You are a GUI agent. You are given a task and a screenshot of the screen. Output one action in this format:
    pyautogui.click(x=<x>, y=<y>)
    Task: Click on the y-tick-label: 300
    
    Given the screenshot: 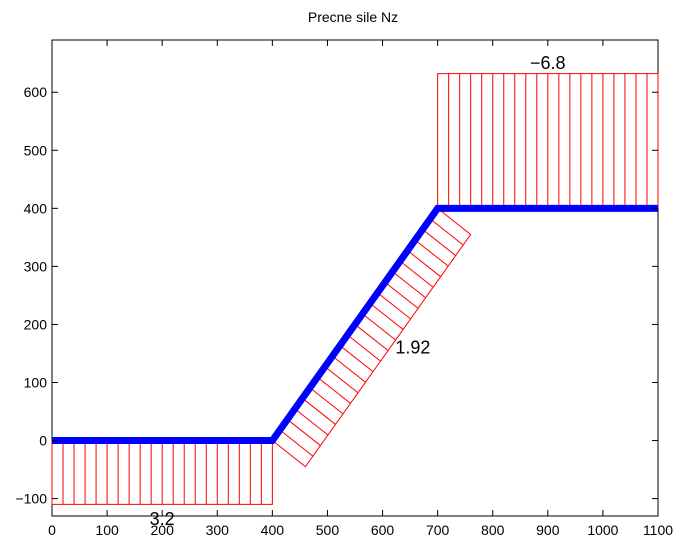 What is the action you would take?
    pyautogui.click(x=36, y=266)
    